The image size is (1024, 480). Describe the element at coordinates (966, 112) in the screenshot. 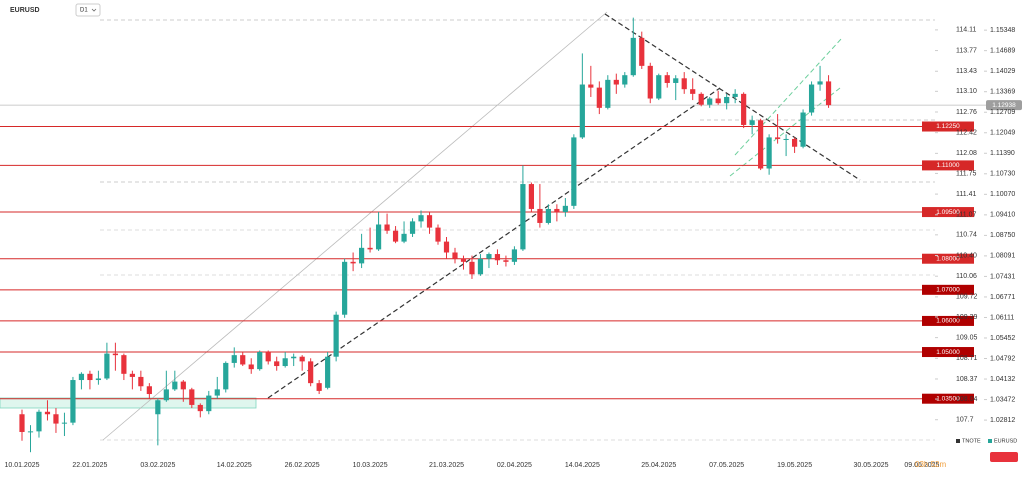

I see `y2-tick-label: 112.76` at that location.